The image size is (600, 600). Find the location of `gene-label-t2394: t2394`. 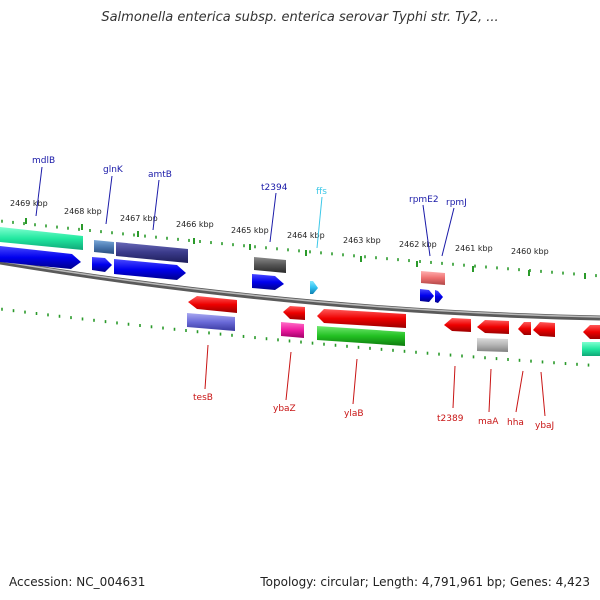

gene-label-t2394: t2394 is located at coordinates (274, 188).